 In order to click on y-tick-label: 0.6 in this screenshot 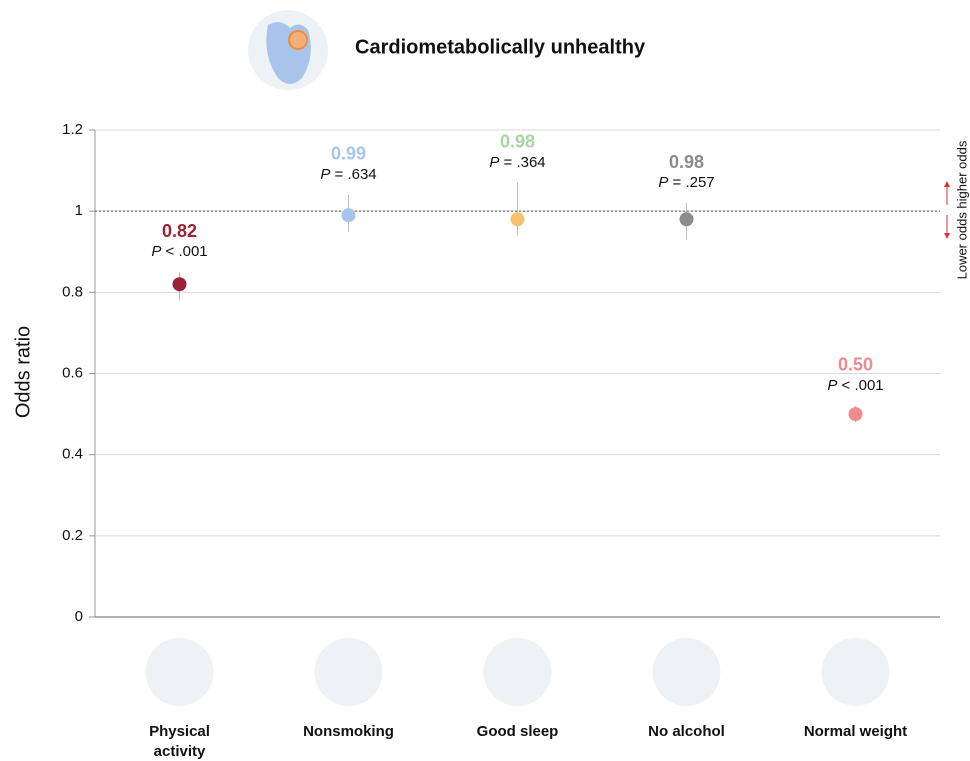, I will do `click(72, 372)`.